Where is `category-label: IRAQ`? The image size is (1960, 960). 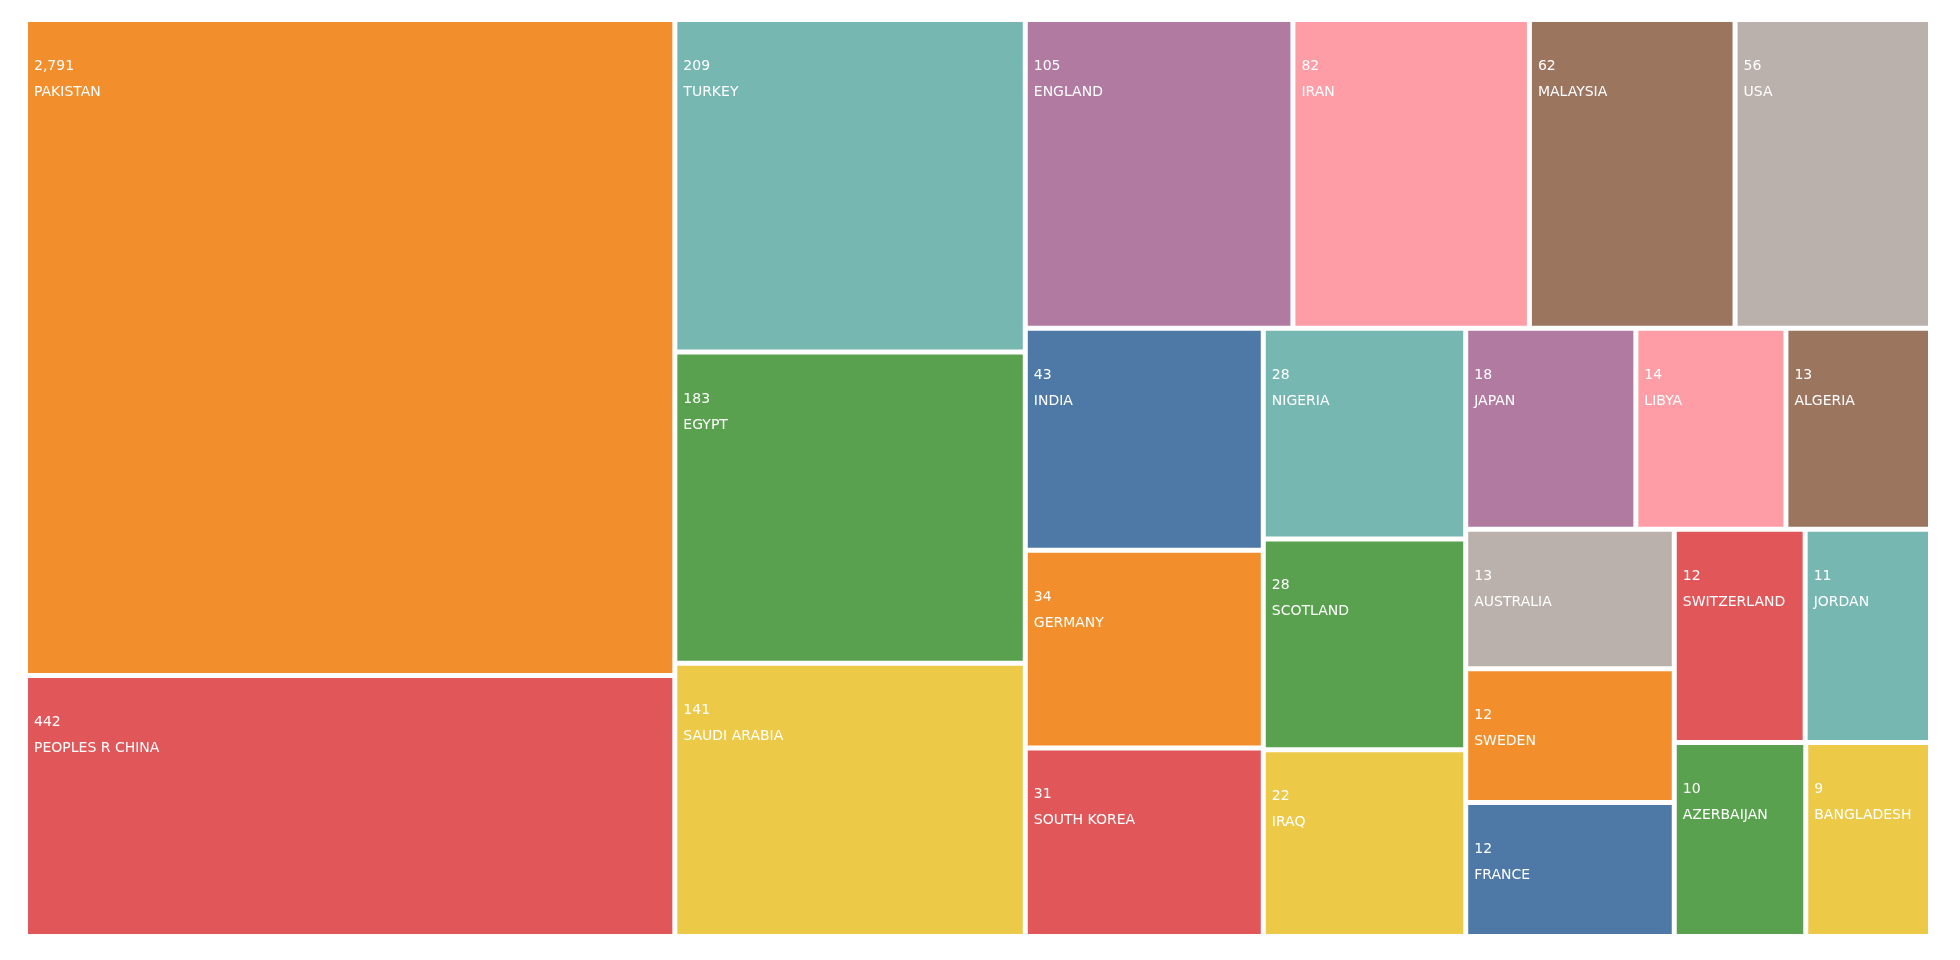 category-label: IRAQ is located at coordinates (1288, 821).